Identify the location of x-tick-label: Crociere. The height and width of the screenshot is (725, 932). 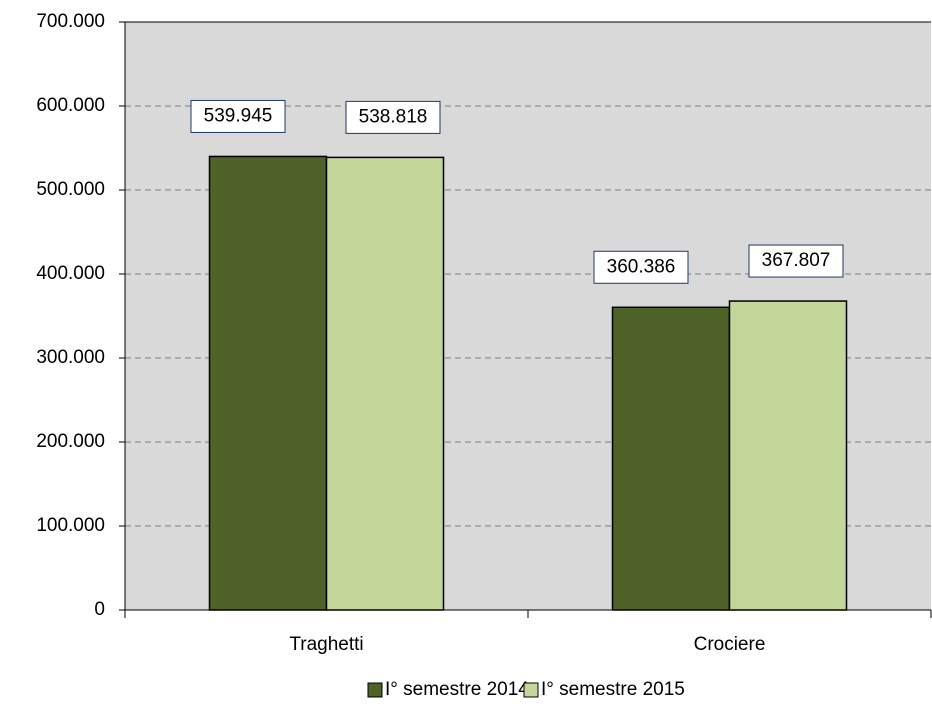
(730, 644).